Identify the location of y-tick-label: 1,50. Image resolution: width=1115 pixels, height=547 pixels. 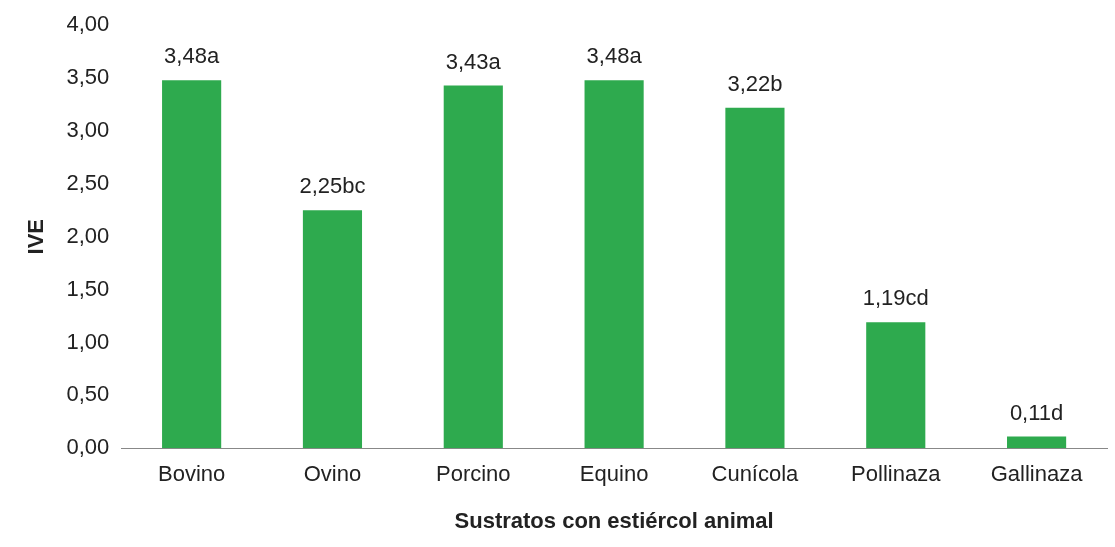
(88, 288).